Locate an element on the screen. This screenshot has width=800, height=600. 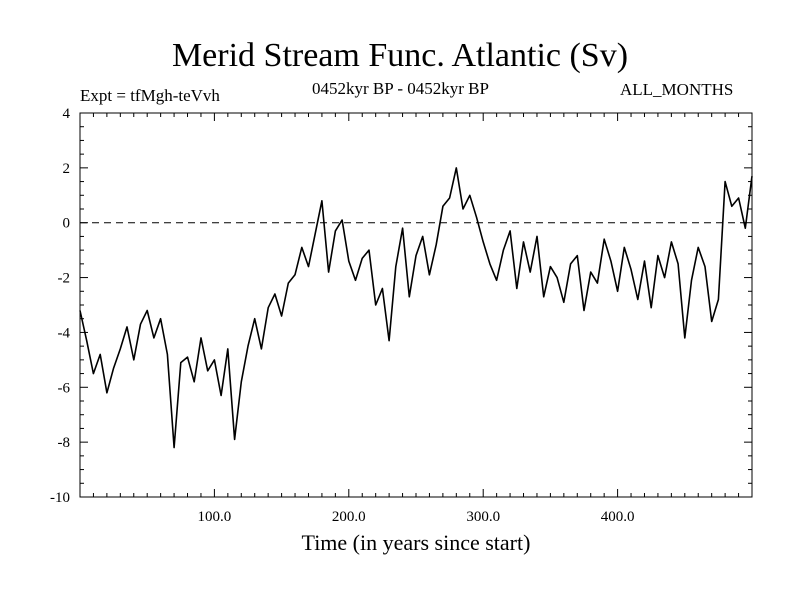
x-tick-label: 300.0 is located at coordinates (483, 517).